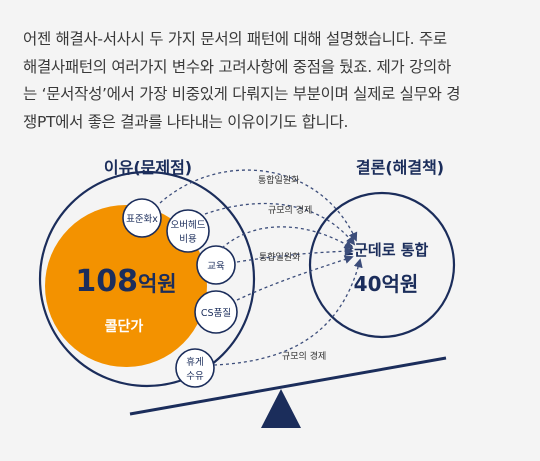 Image resolution: width=540 pixels, height=461 pixels. I want to click on arrow-middle, so click(295, 254).